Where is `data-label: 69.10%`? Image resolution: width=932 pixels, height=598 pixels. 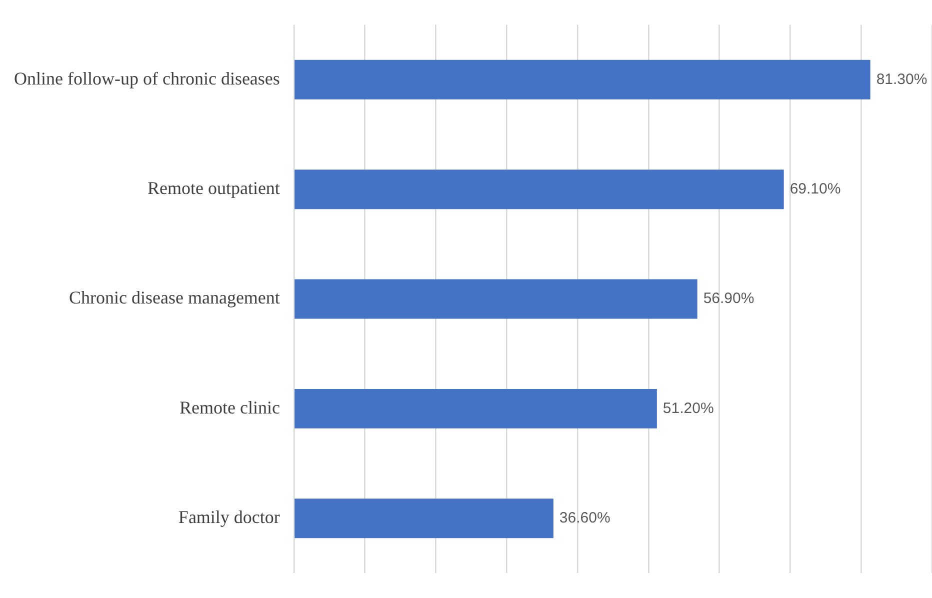 data-label: 69.10% is located at coordinates (815, 189).